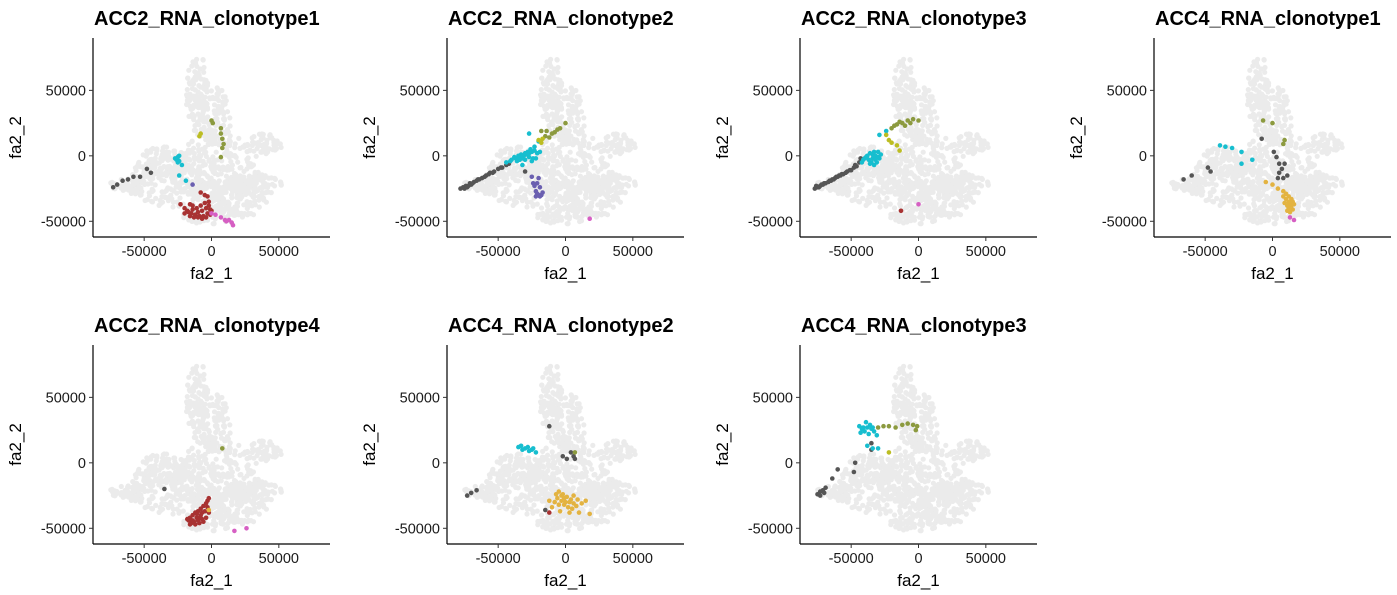 The width and height of the screenshot is (1397, 595). Describe the element at coordinates (914, 19) in the screenshot. I see `panel-title: ACC2_RNA_clonotype3` at that location.